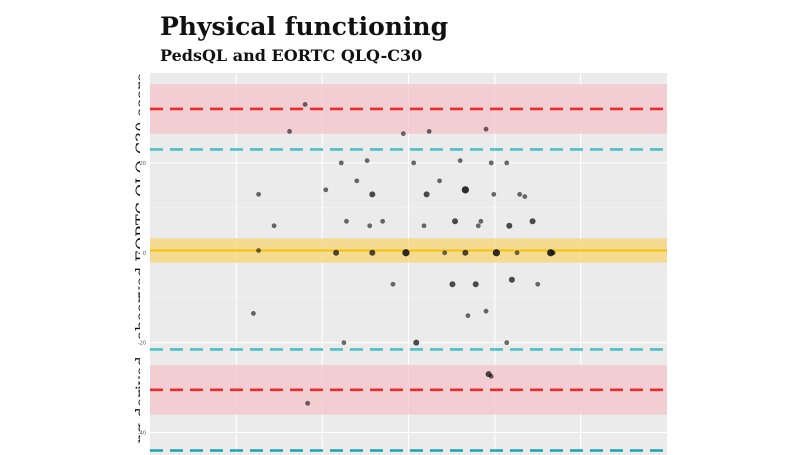 The height and width of the screenshot is (455, 808). Describe the element at coordinates (291, 55) in the screenshot. I see `chart-subtitle: PedsQL and EORTC QLQ-C30` at that location.